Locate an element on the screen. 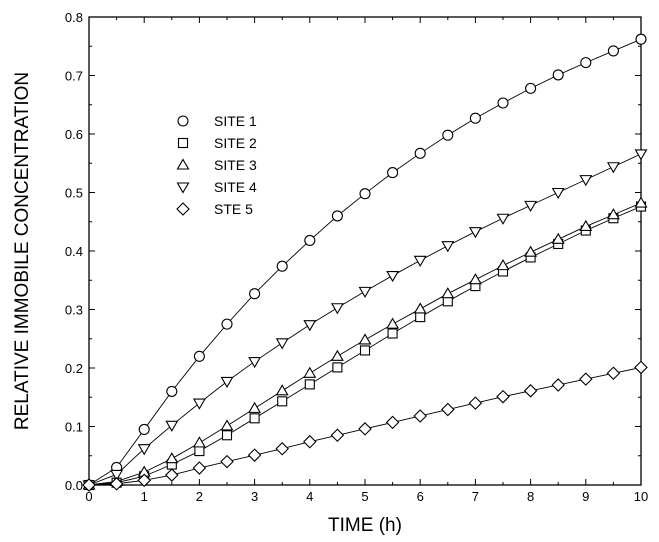  x-tick-label: 10 is located at coordinates (641, 496).